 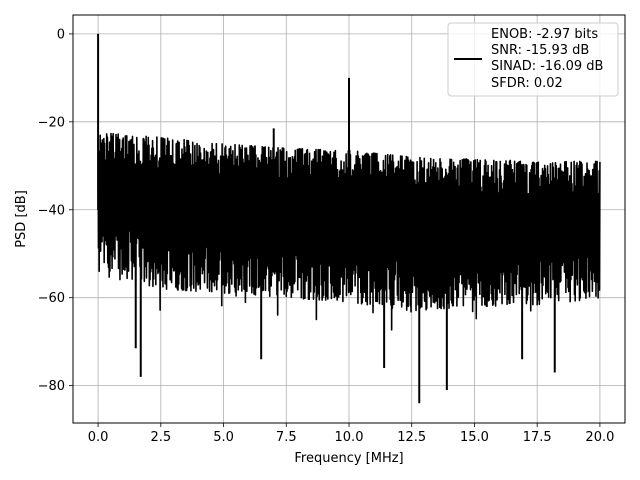 What do you see at coordinates (223, 437) in the screenshot?
I see `x-tick-label: 5.0` at bounding box center [223, 437].